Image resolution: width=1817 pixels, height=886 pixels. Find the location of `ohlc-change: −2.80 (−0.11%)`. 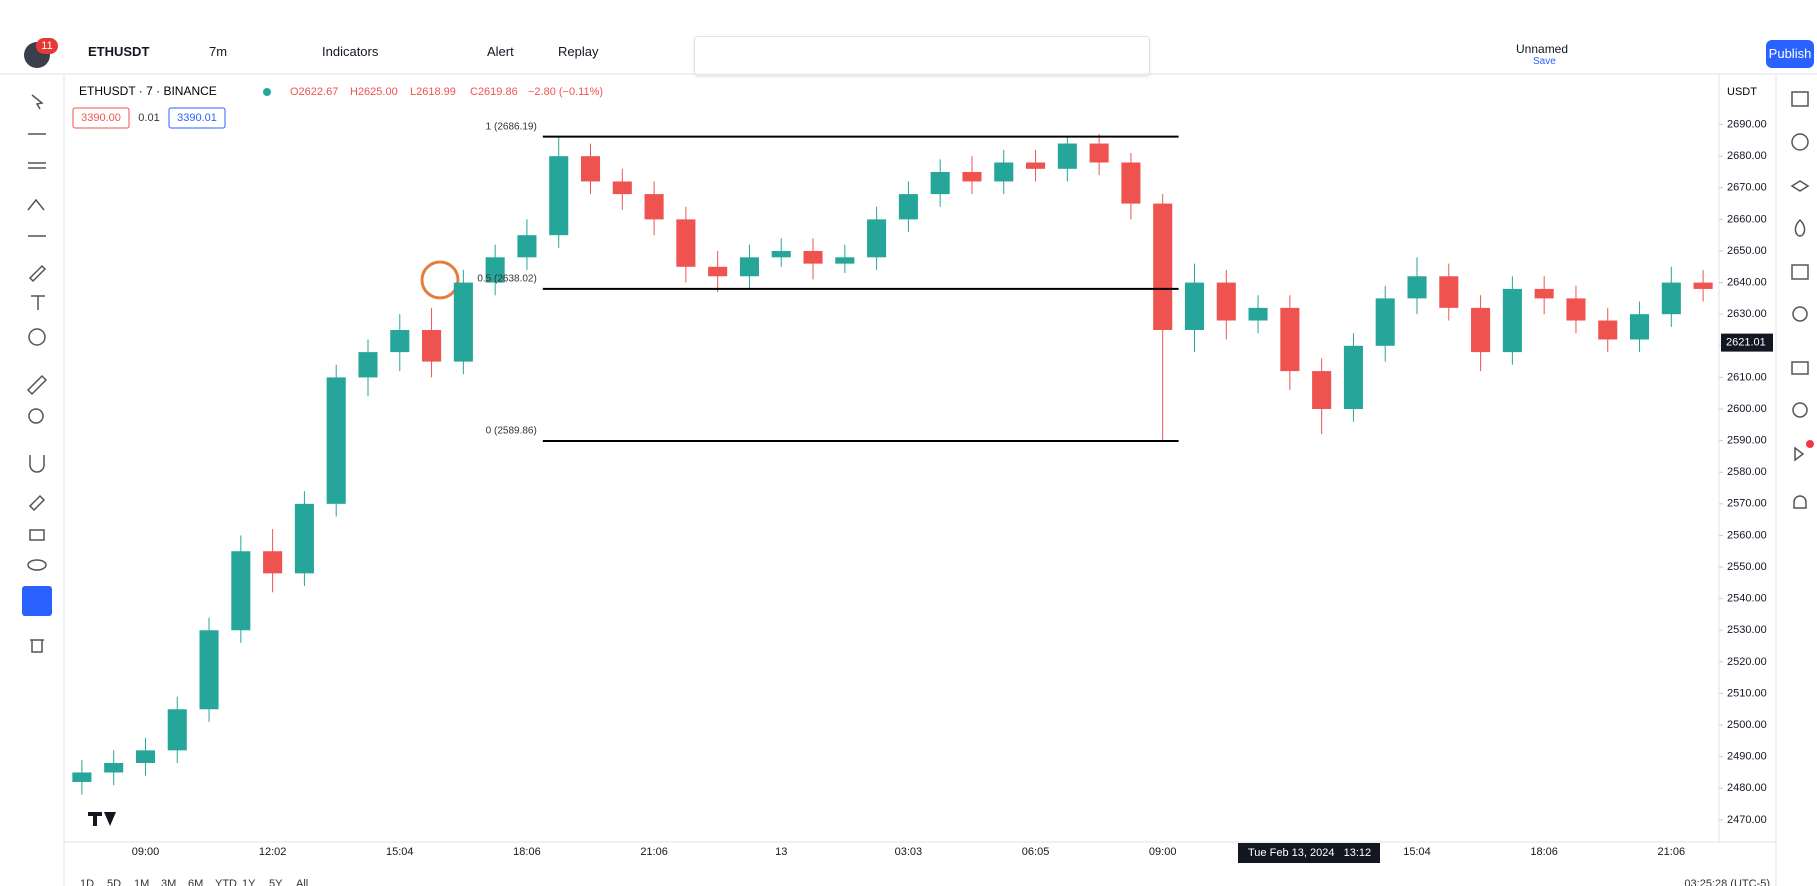

ohlc-change: −2.80 (−0.11%) is located at coordinates (565, 92).